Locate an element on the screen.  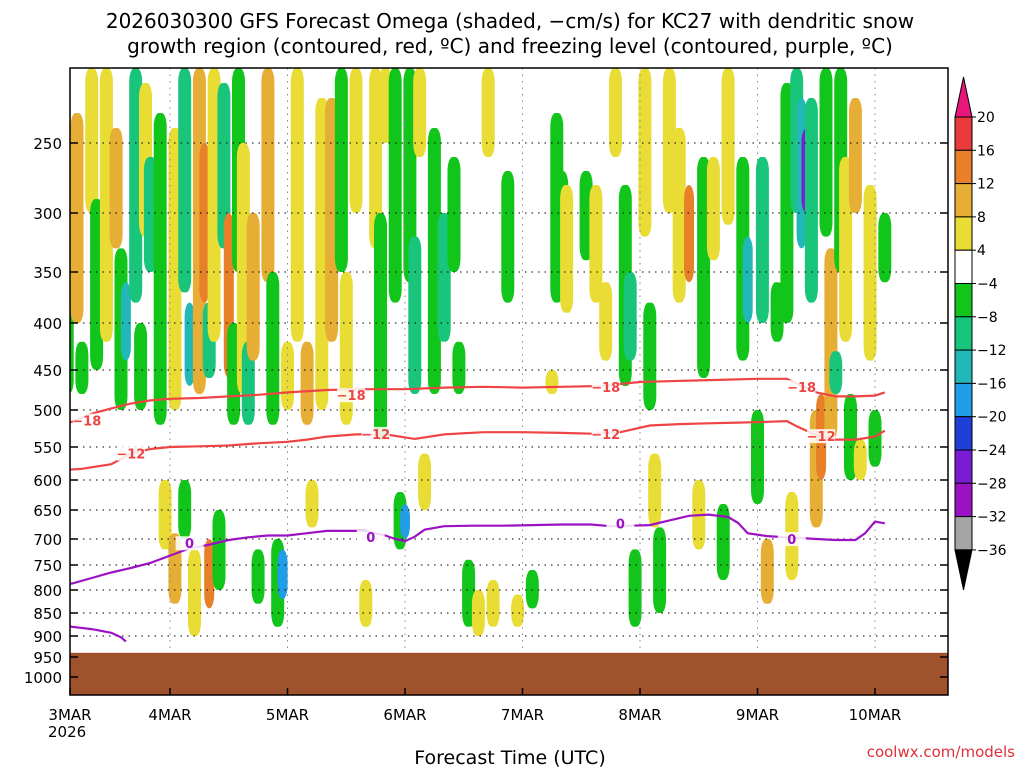
colorbar-label-12: −32 is located at coordinates (992, 518).